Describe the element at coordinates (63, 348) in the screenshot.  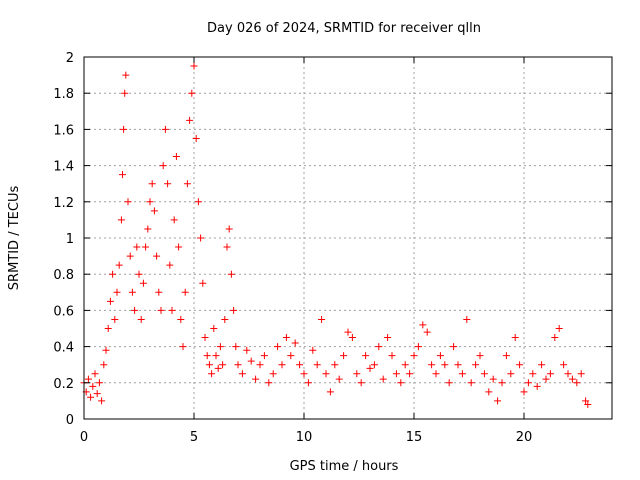
I see `y-tick-label: 0.4` at that location.